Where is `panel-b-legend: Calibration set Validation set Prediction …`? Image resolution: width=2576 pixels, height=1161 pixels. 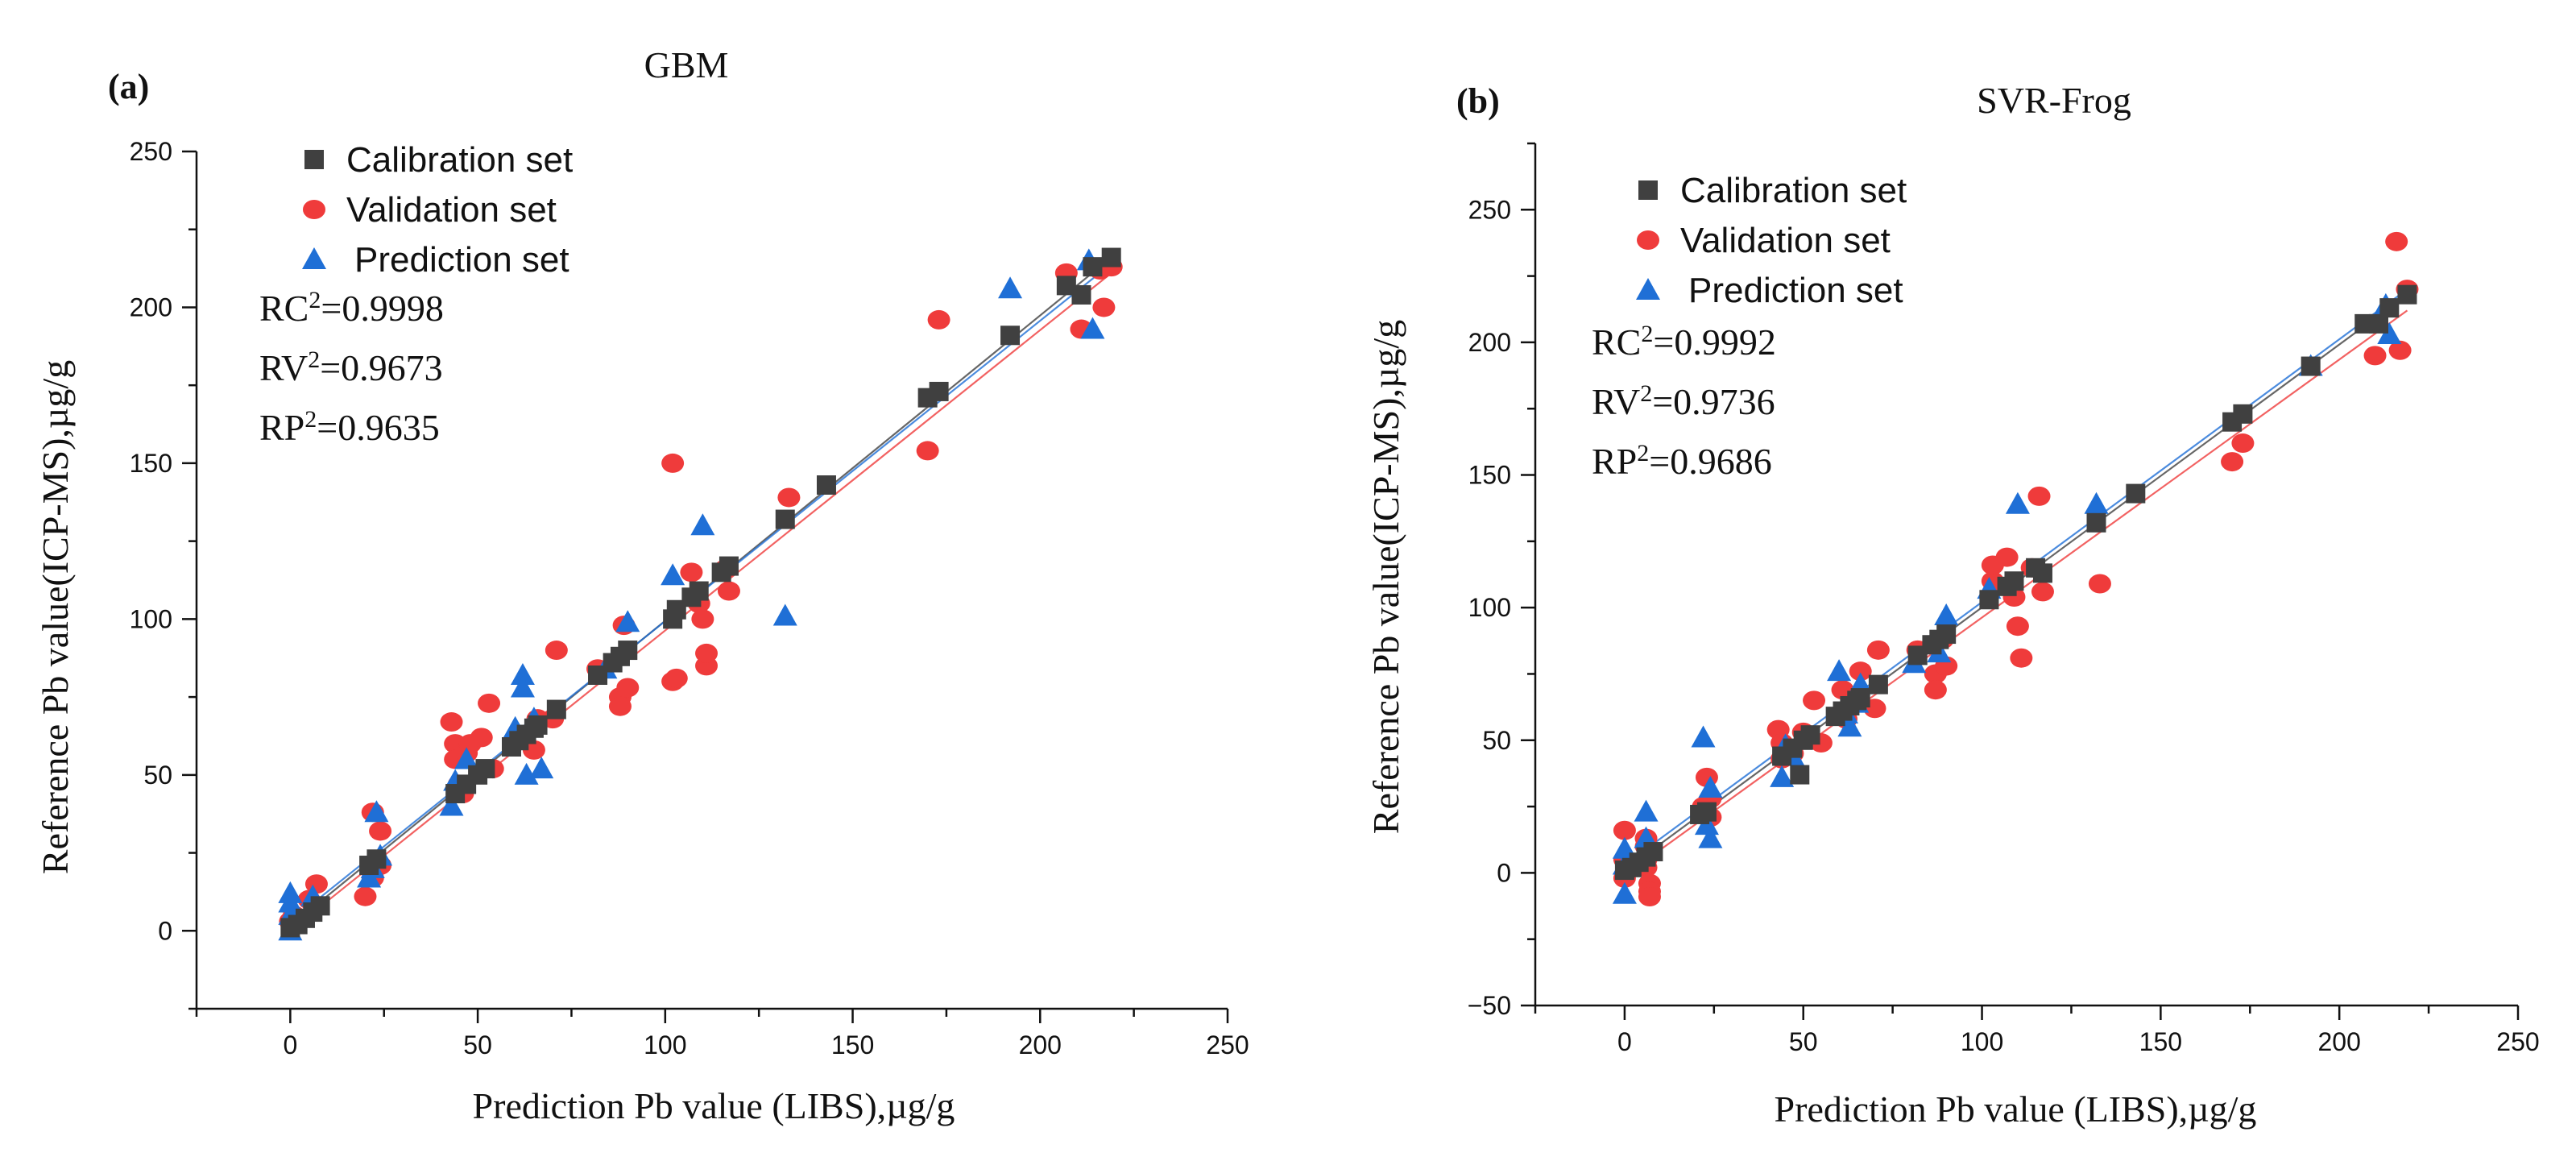 panel-b-legend: Calibration set Validation set Prediction … is located at coordinates (1771, 240).